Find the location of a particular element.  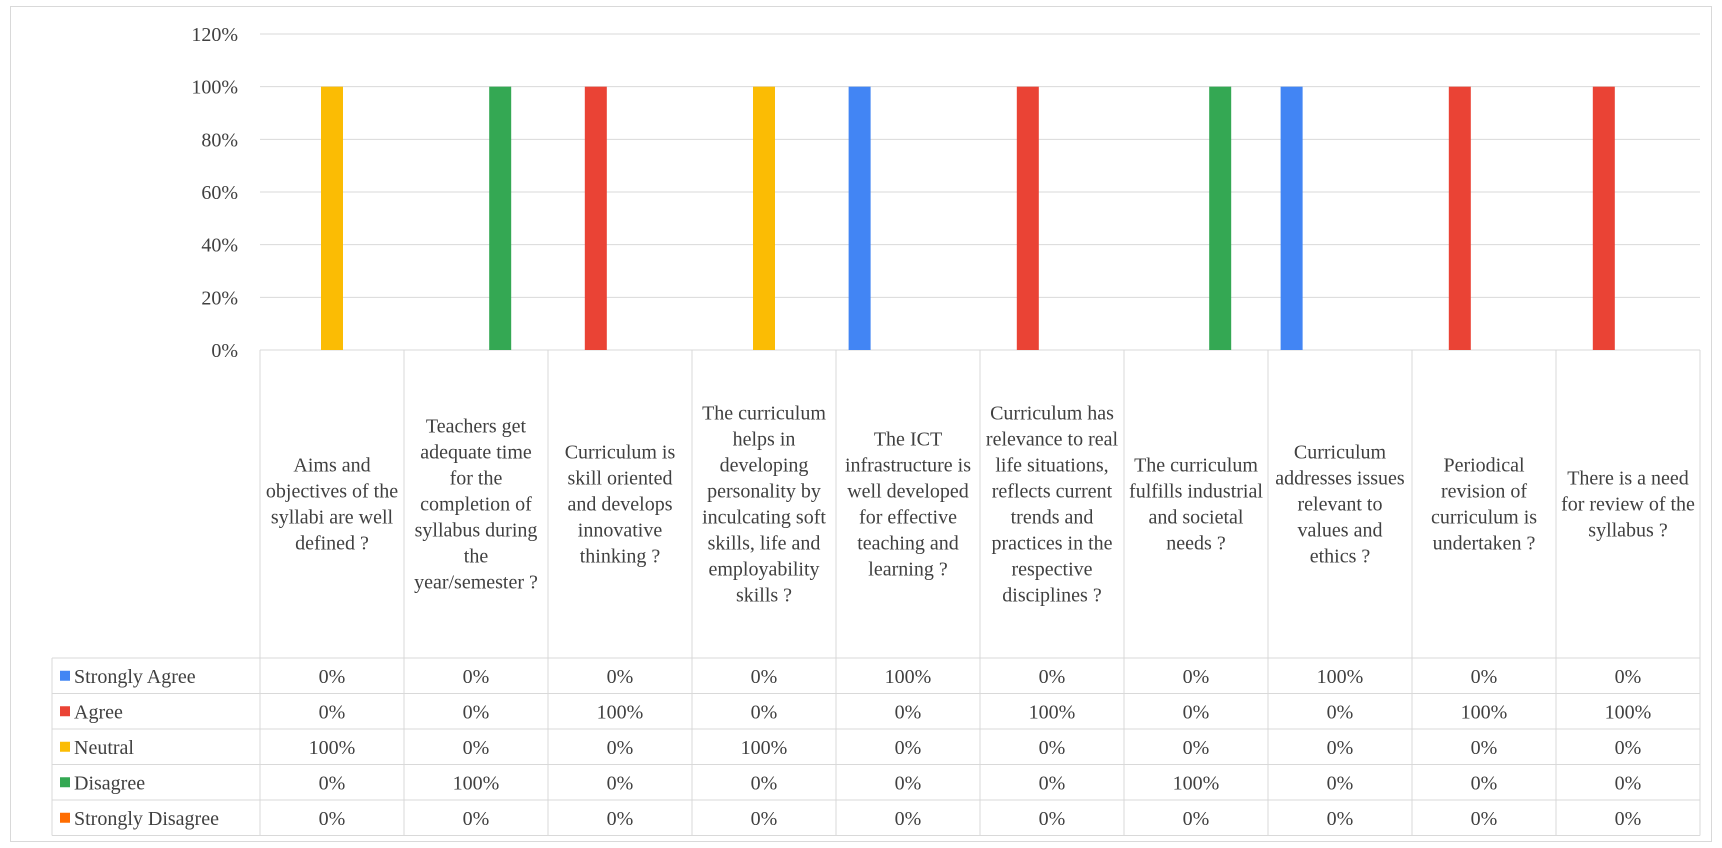

category-label-line: well developed is located at coordinates (908, 492).